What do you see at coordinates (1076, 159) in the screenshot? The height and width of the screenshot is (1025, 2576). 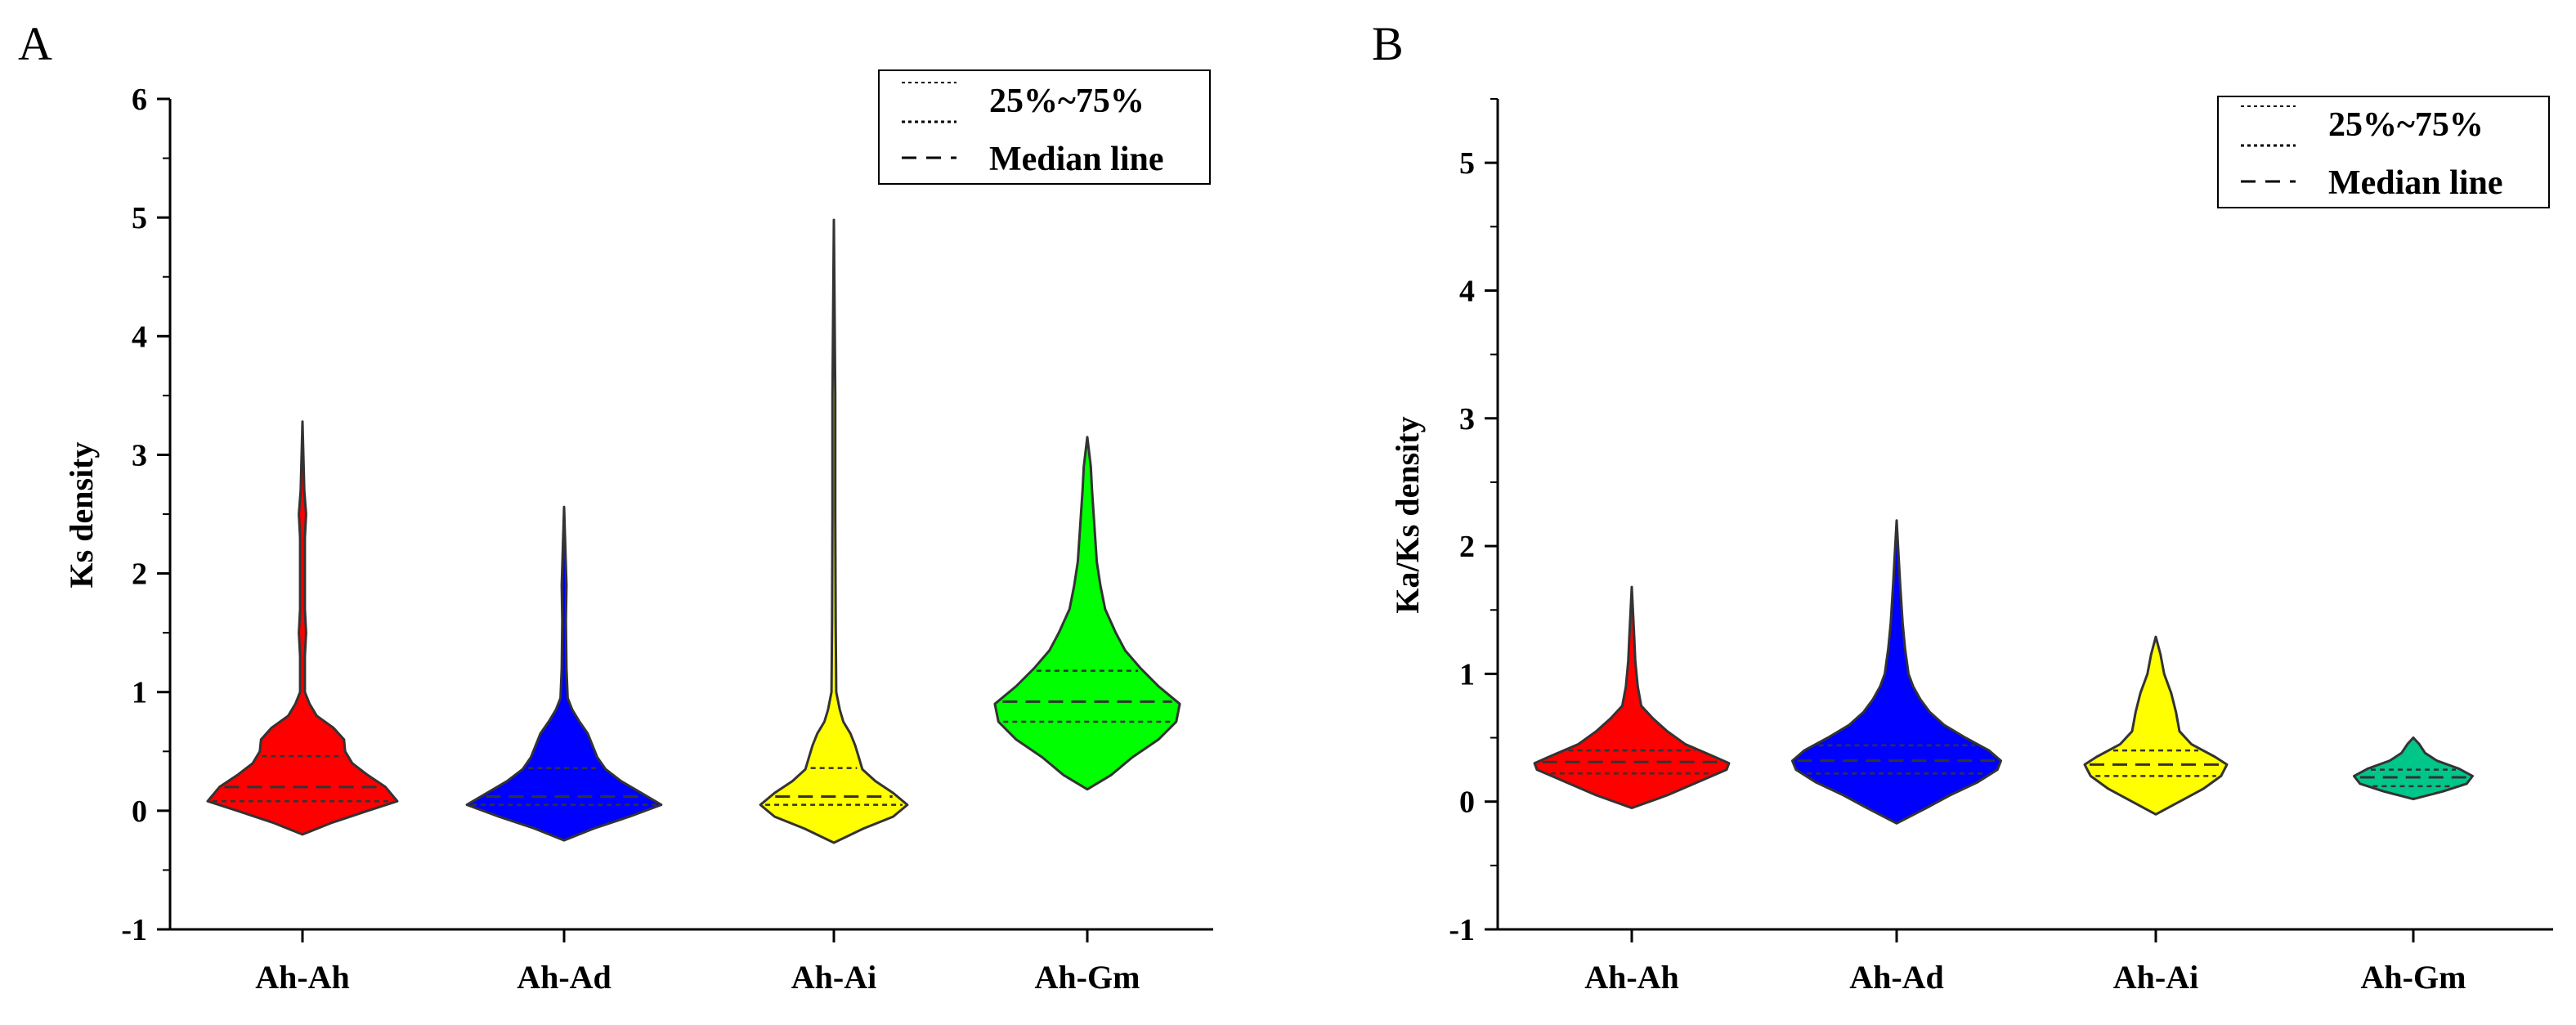 I see `panel-a-legend-median-label: Median line` at bounding box center [1076, 159].